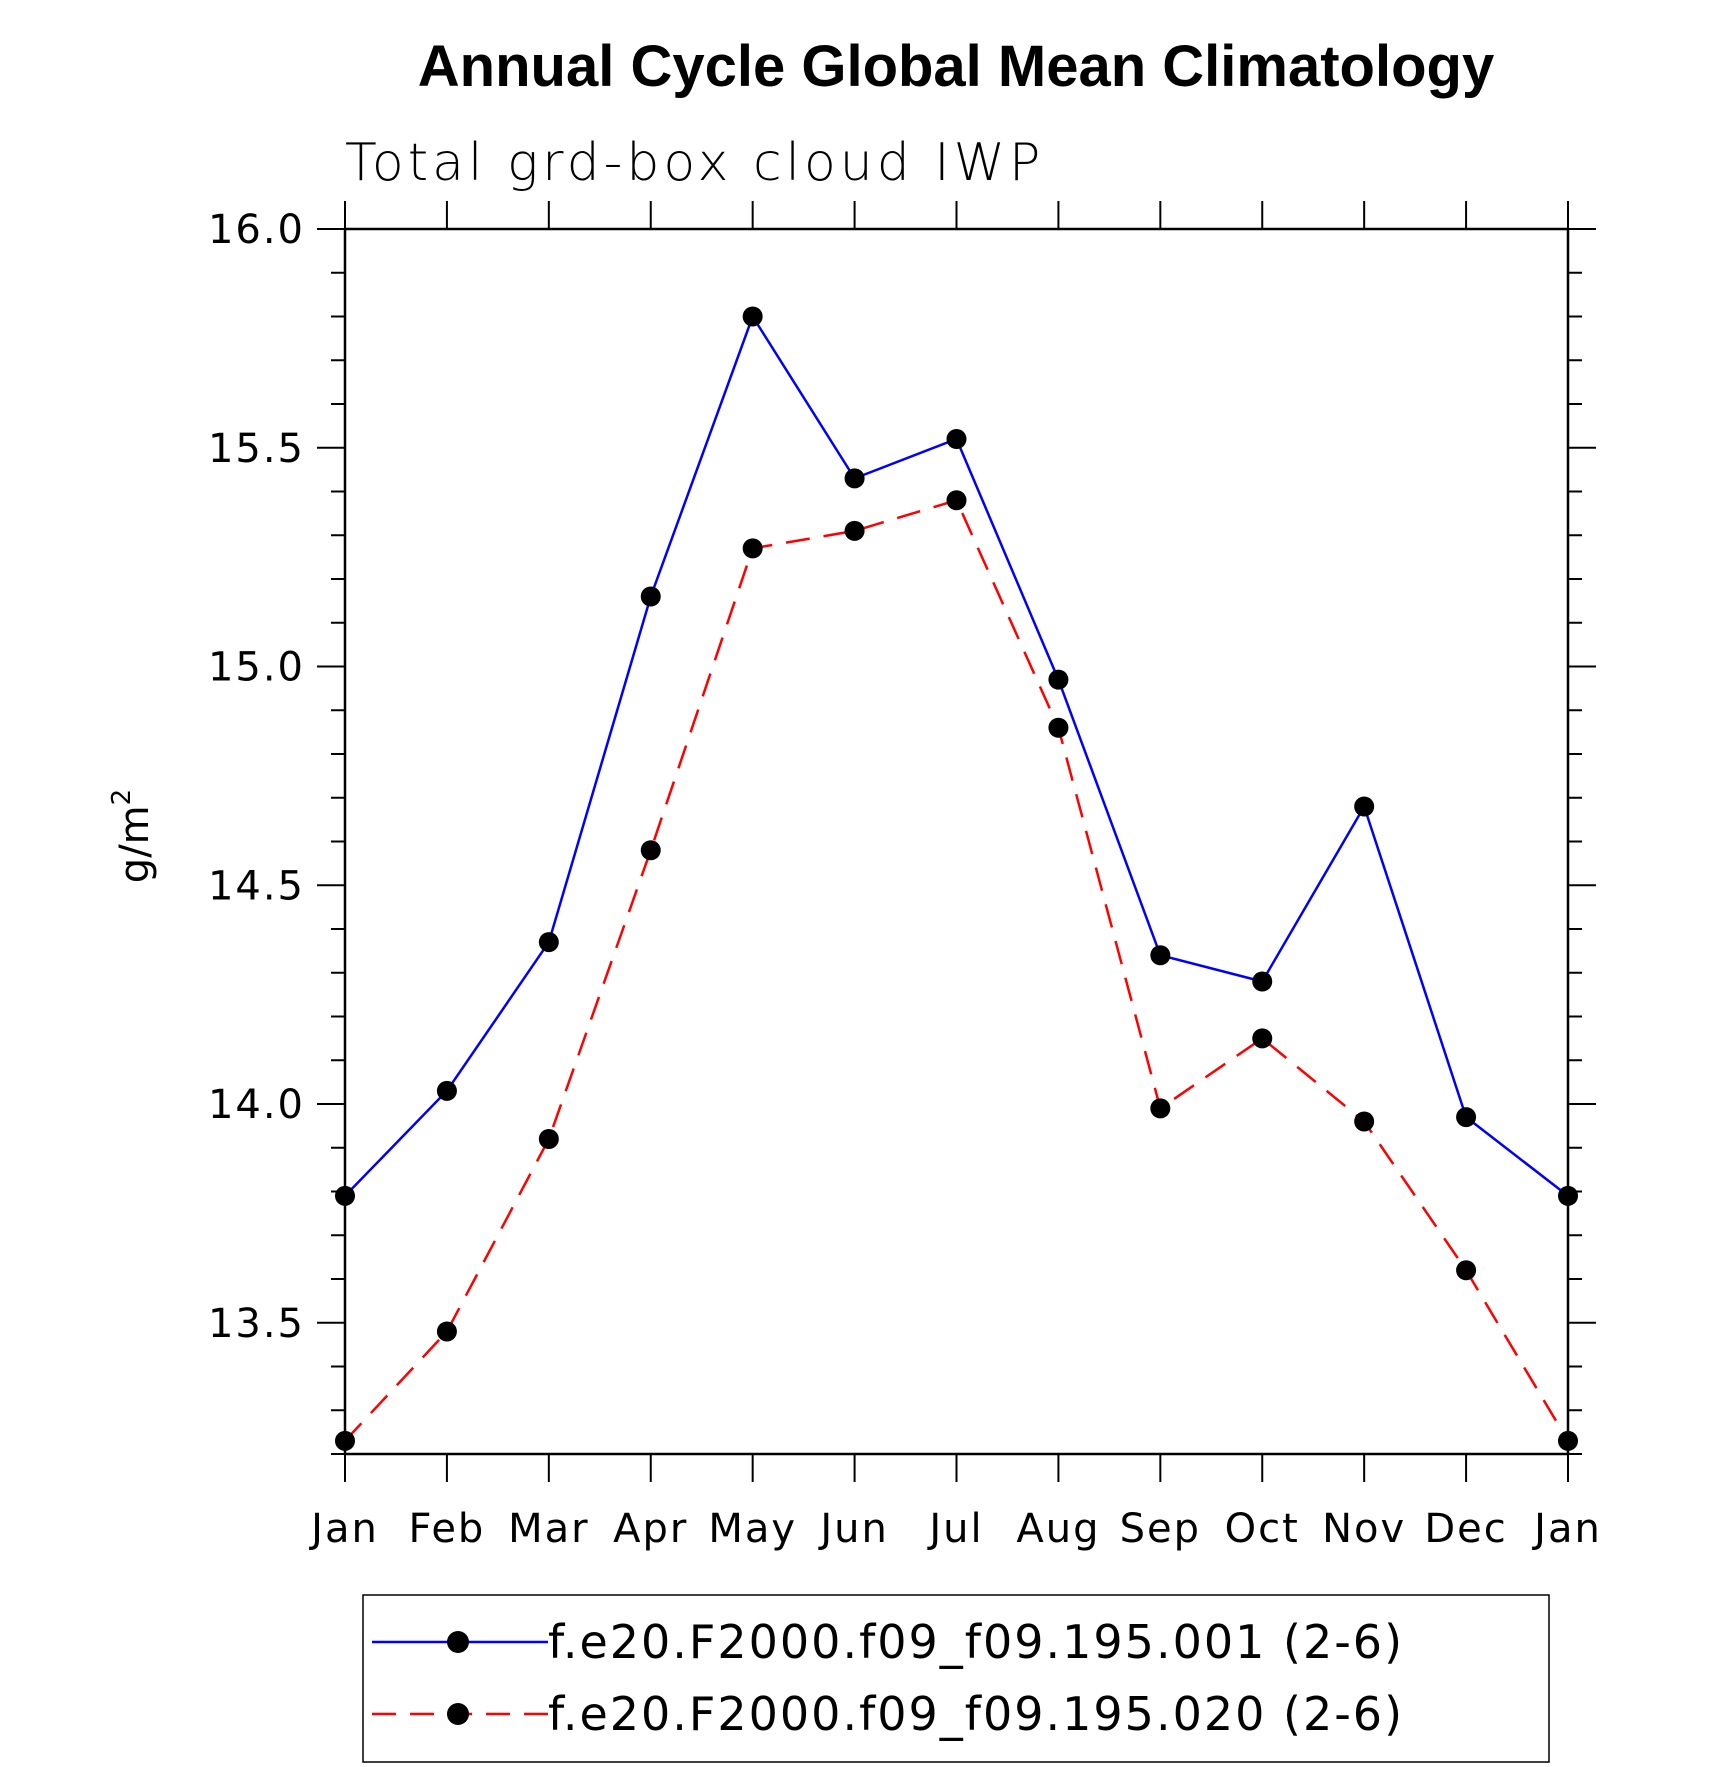  I want to click on x-tick-label: Sep, so click(1160, 1529).